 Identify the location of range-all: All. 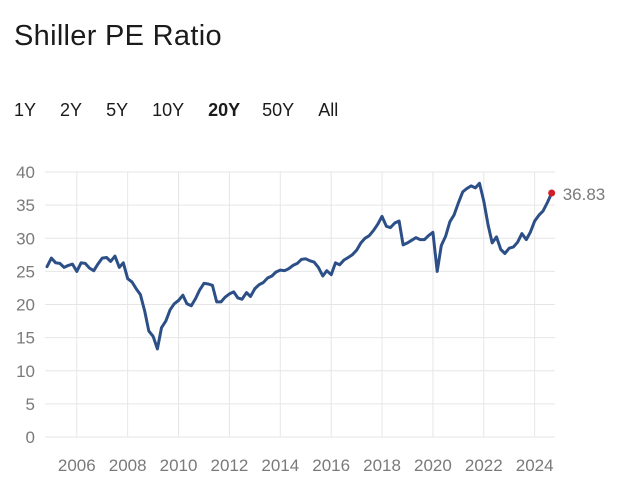
(328, 110).